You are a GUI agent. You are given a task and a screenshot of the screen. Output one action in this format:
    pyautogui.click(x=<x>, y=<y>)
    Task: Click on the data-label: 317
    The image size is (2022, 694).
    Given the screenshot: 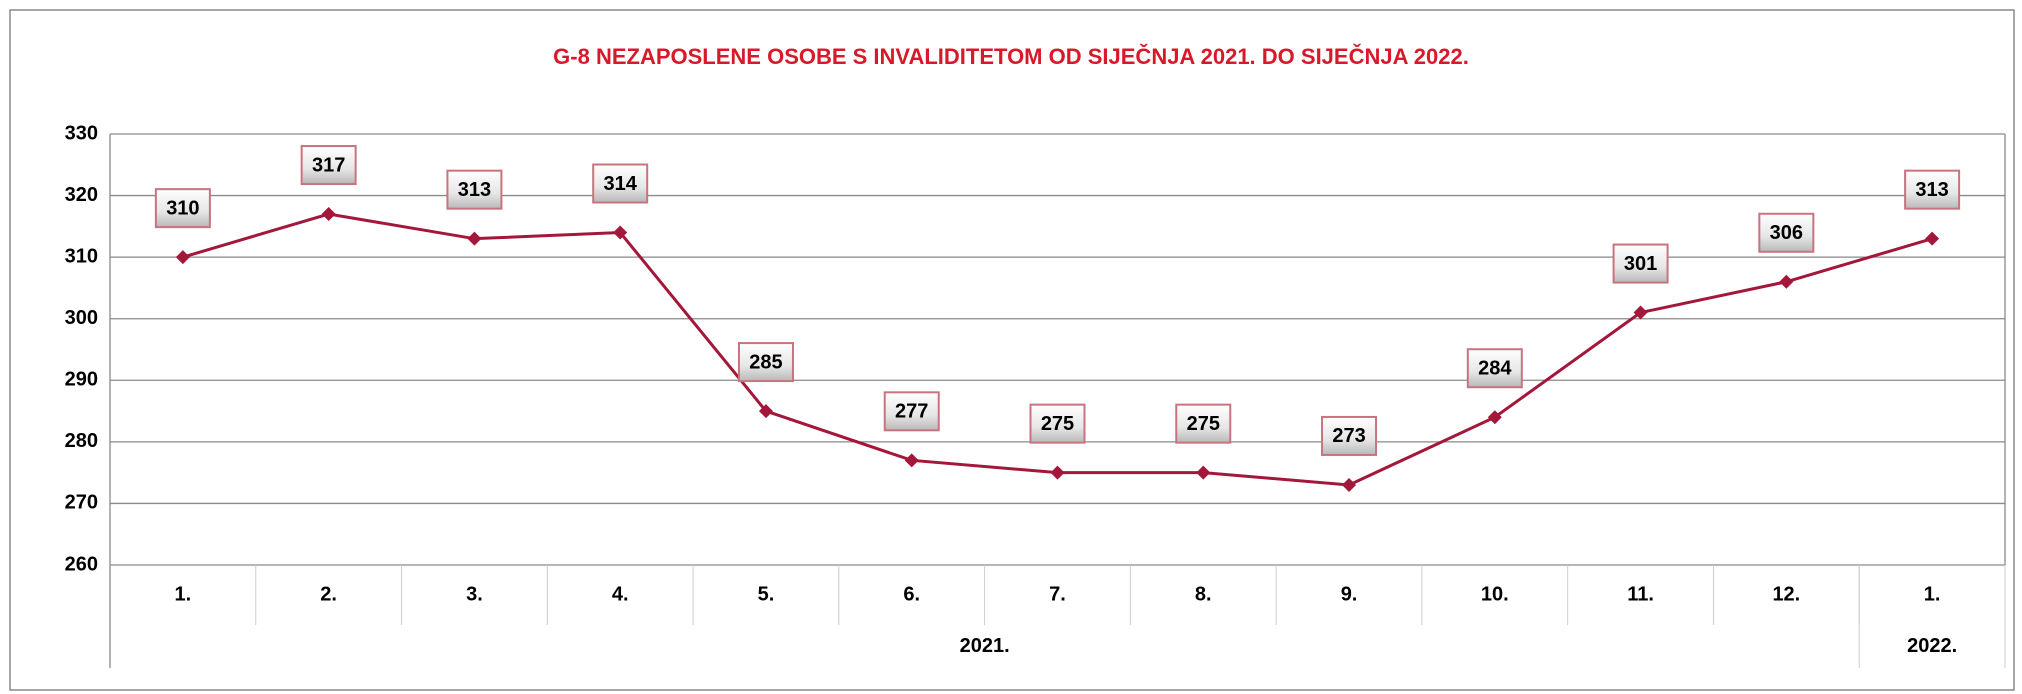 What is the action you would take?
    pyautogui.click(x=328, y=165)
    